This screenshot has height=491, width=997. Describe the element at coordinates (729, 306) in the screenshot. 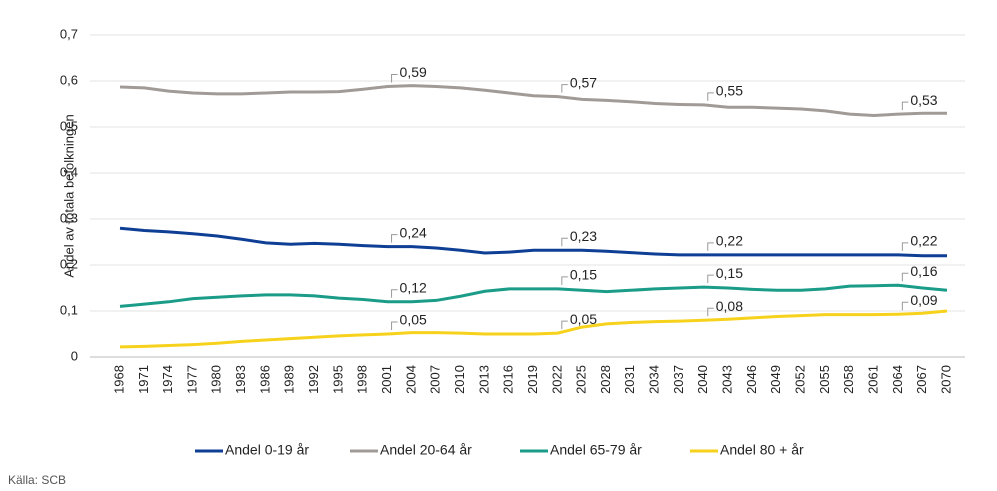

I see `data-label: 0,08` at that location.